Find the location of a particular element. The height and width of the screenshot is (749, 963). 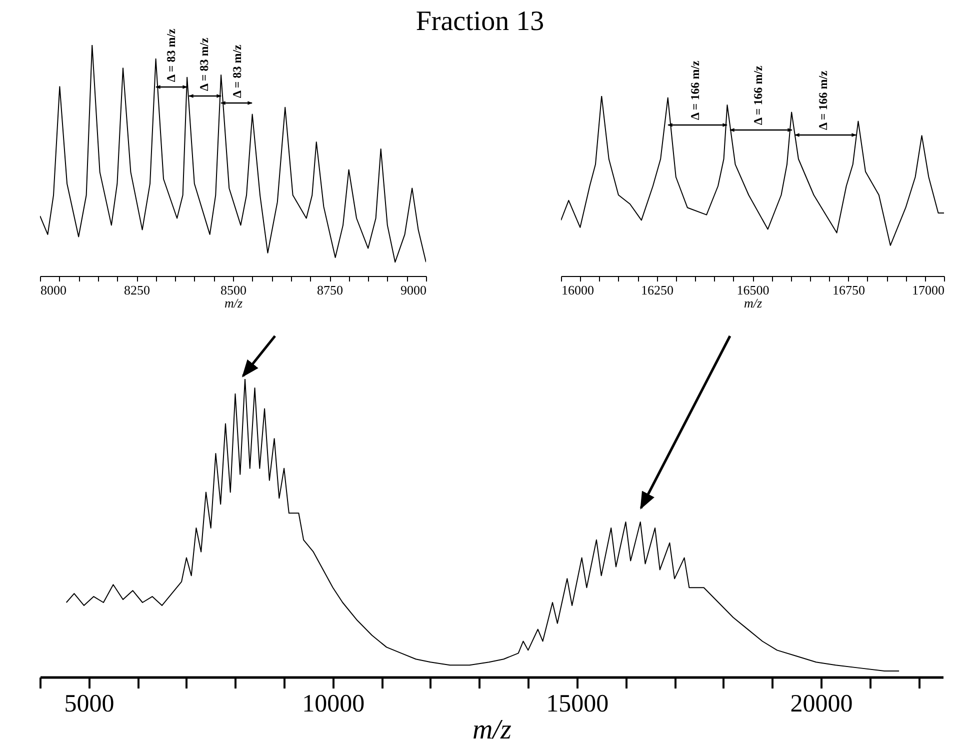

x-tick-label: 16500 is located at coordinates (753, 290).